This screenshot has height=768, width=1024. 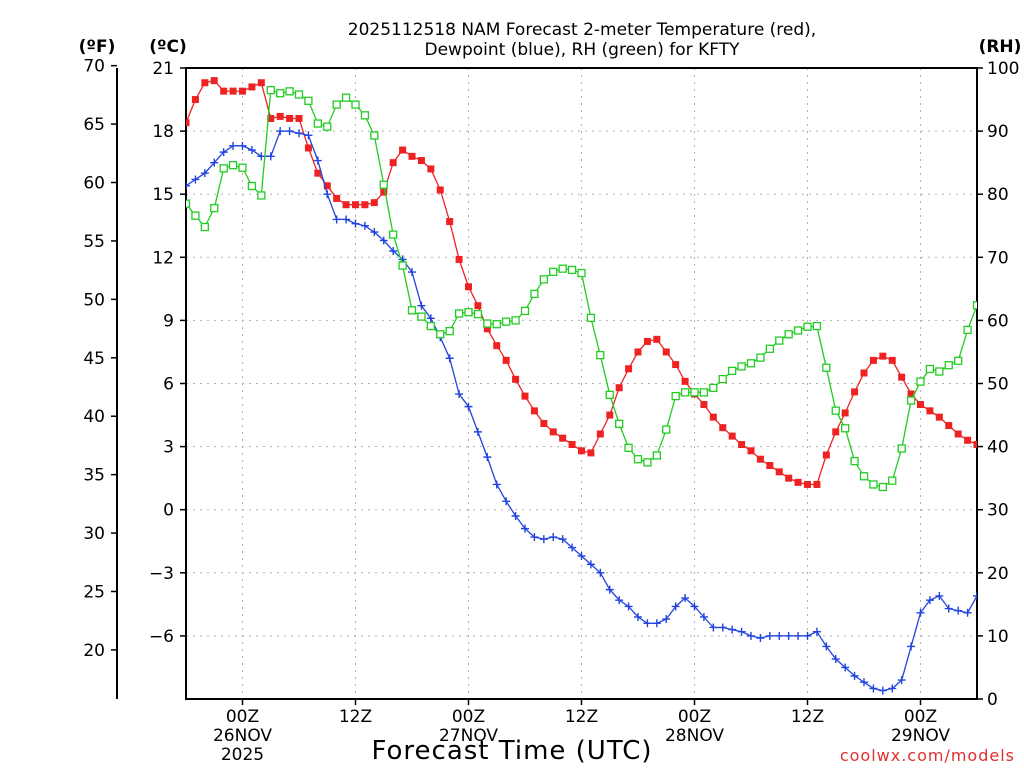 What do you see at coordinates (94, 67) in the screenshot?
I see `fahrenheit-tick-label: 70` at bounding box center [94, 67].